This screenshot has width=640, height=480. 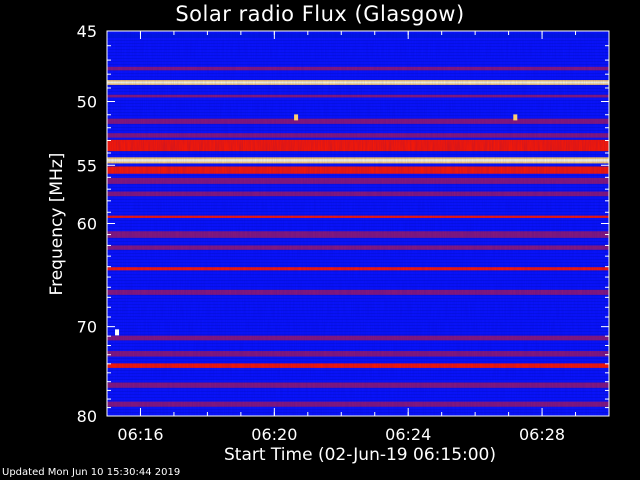 What do you see at coordinates (87, 31) in the screenshot?
I see `y-tick-label: 45` at bounding box center [87, 31].